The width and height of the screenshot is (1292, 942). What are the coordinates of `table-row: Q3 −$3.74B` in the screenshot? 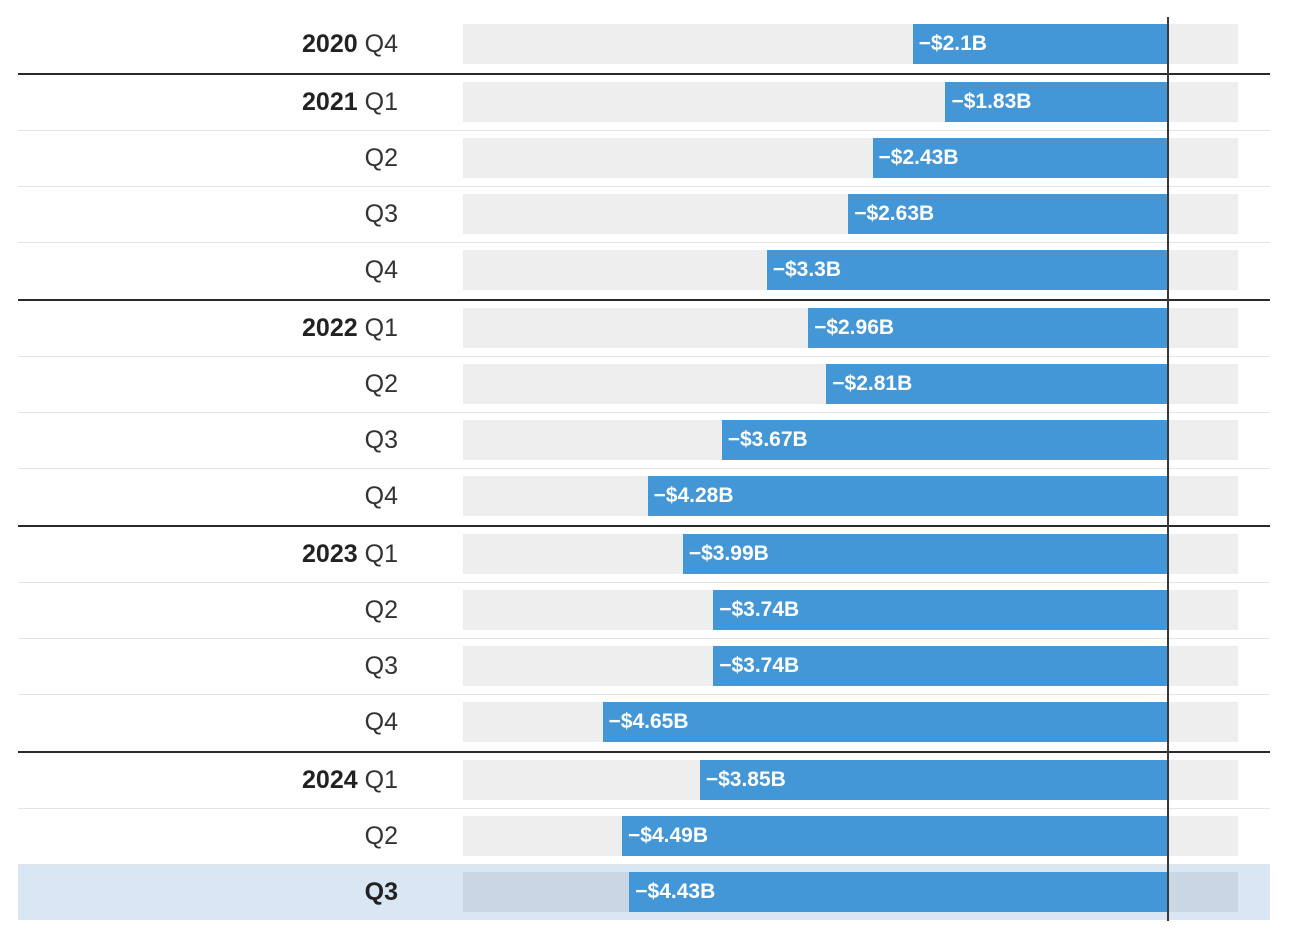 It's located at (644, 666).